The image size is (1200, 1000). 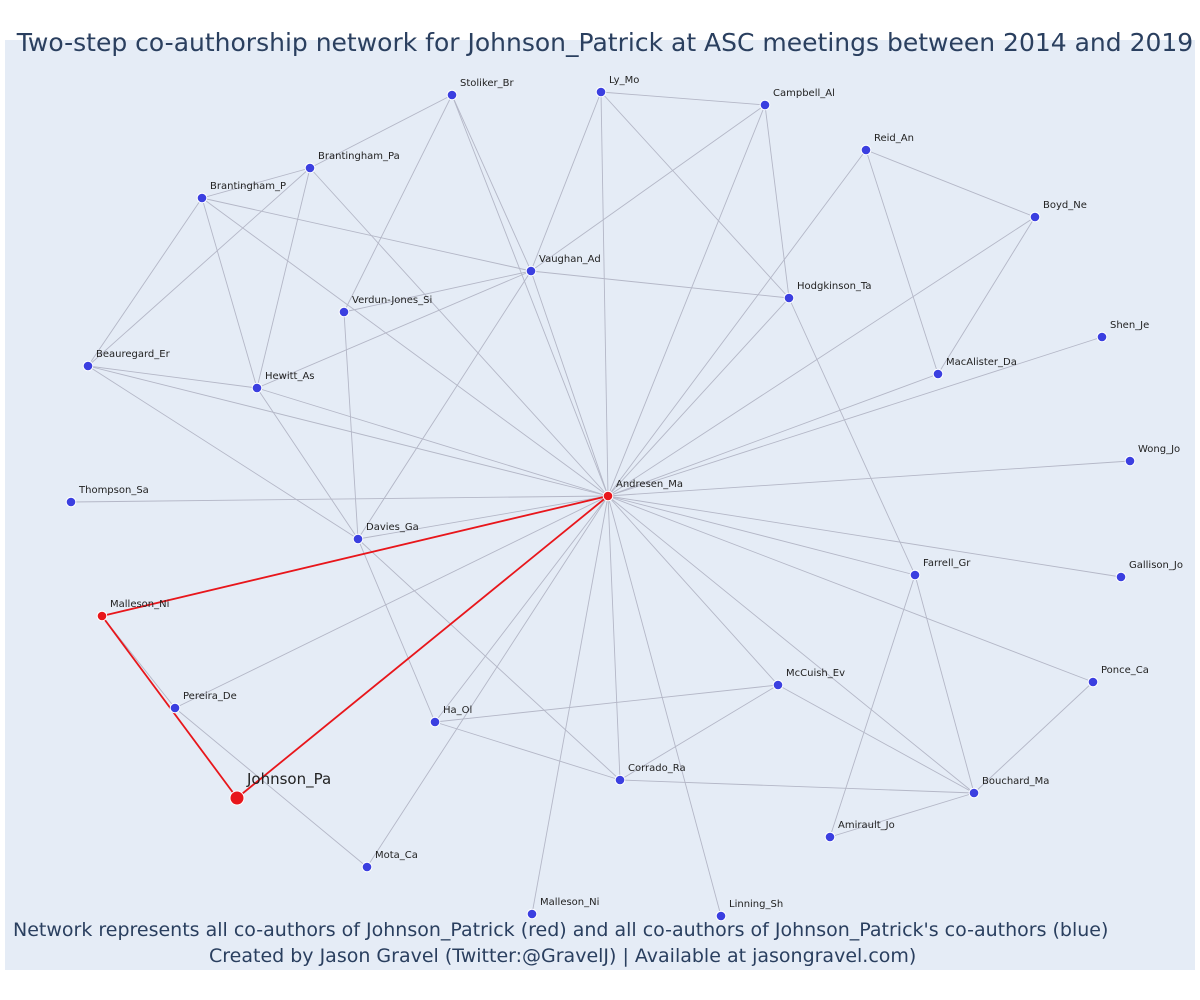 I want to click on edge-andresen-ma-brantingham-p, so click(x=405, y=347).